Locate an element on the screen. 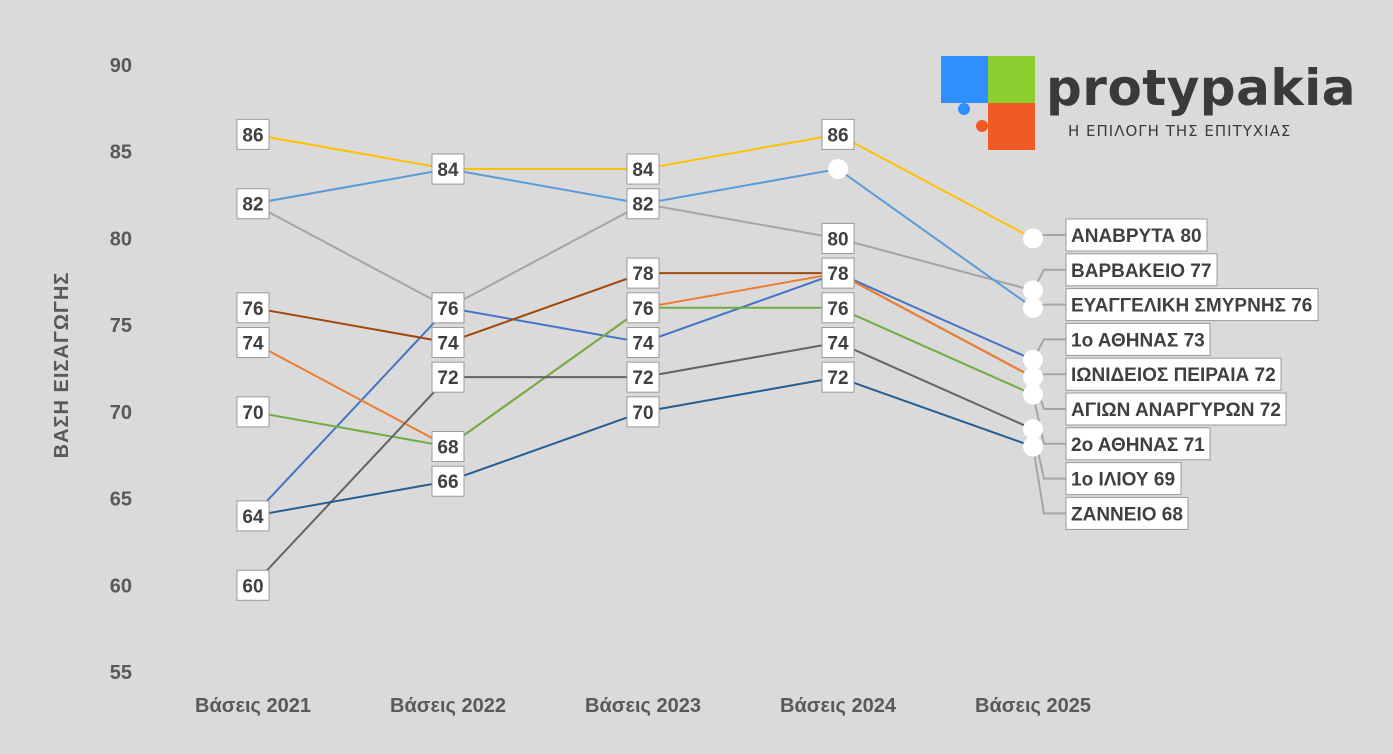  x-tick-label: Βάσεις 2024 is located at coordinates (838, 706).